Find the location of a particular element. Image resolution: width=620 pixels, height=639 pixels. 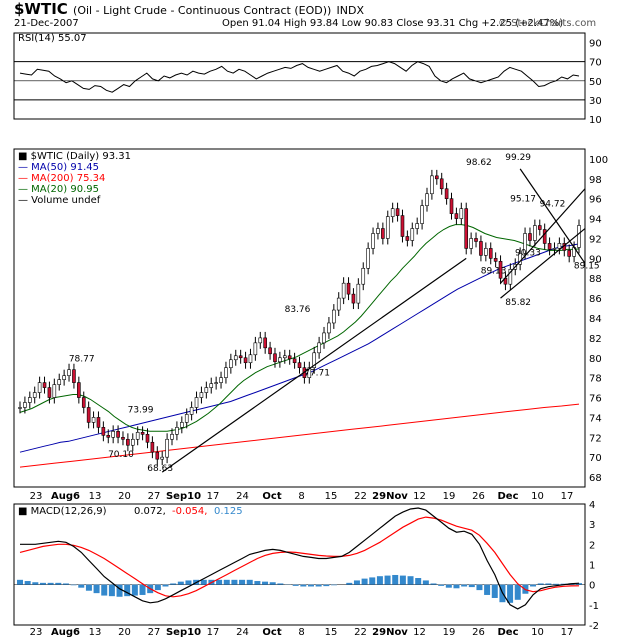

price-tick: 84 is located at coordinates (595, 319).